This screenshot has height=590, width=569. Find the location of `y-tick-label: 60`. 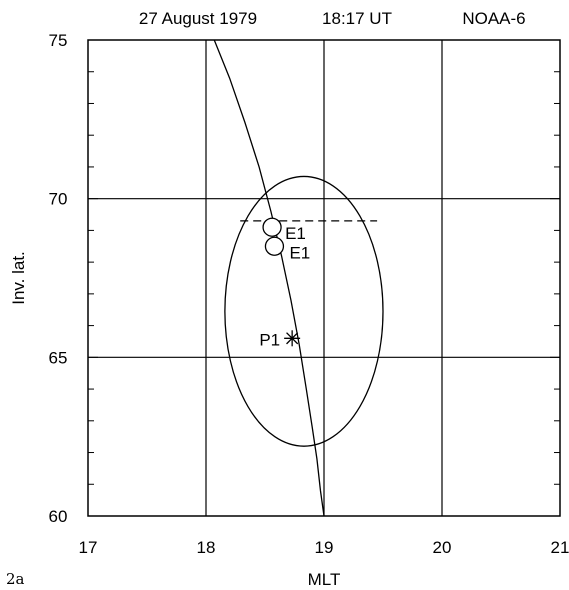

y-tick-label: 60 is located at coordinates (58, 516).